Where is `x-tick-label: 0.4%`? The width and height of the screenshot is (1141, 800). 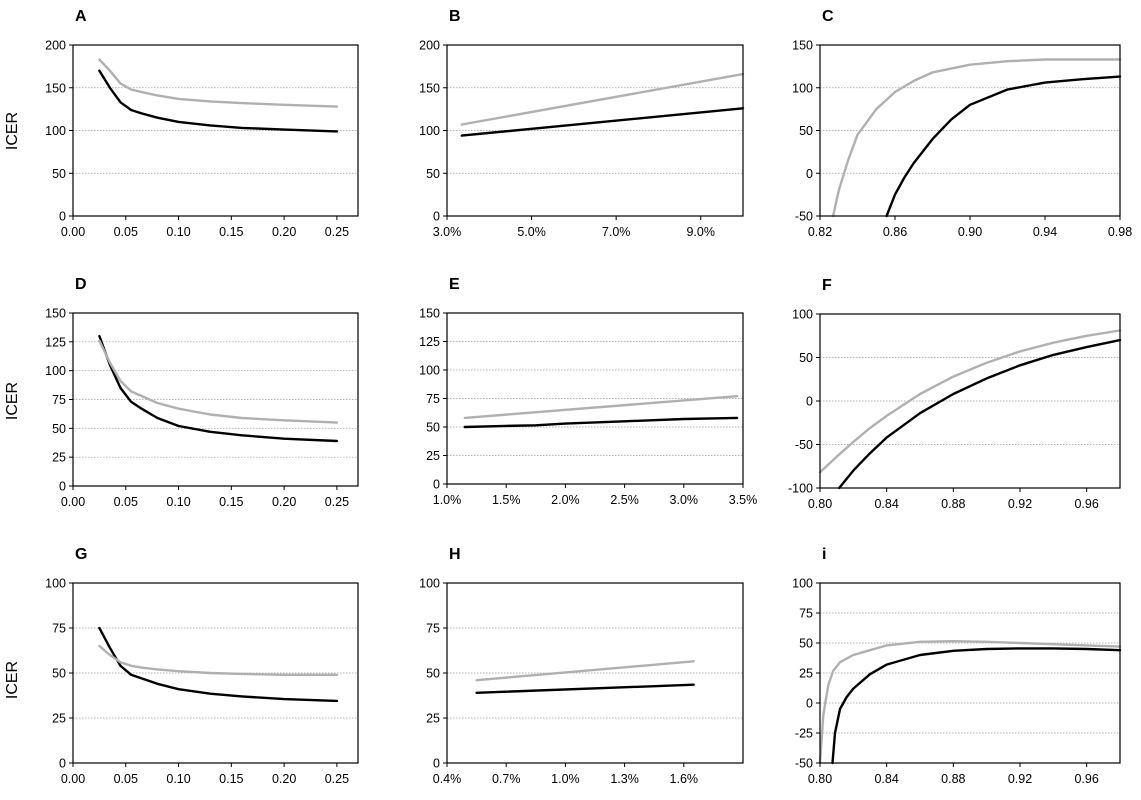
x-tick-label: 0.4% is located at coordinates (447, 779).